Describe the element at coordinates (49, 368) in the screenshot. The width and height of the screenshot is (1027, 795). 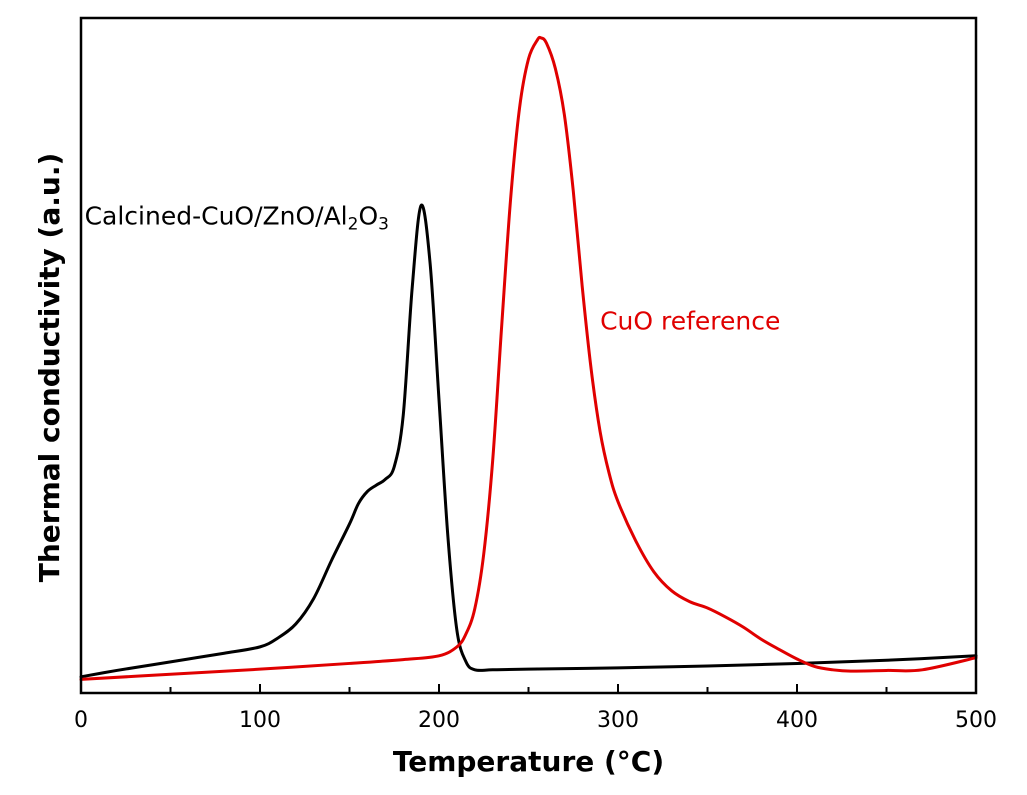
I see `y-axis-title: Thermal conductivity (a.u.)` at that location.